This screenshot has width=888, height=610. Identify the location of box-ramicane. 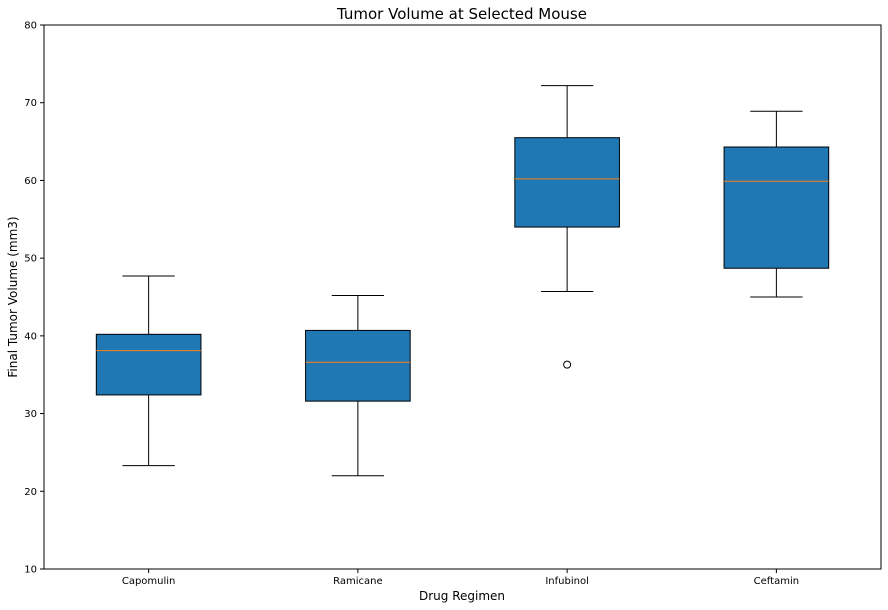
(358, 385).